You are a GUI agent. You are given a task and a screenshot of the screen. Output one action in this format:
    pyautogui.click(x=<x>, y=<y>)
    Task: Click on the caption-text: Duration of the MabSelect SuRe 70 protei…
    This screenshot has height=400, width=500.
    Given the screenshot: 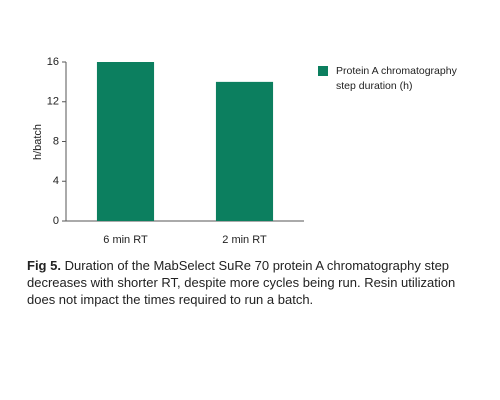 What is the action you would take?
    pyautogui.click(x=241, y=282)
    